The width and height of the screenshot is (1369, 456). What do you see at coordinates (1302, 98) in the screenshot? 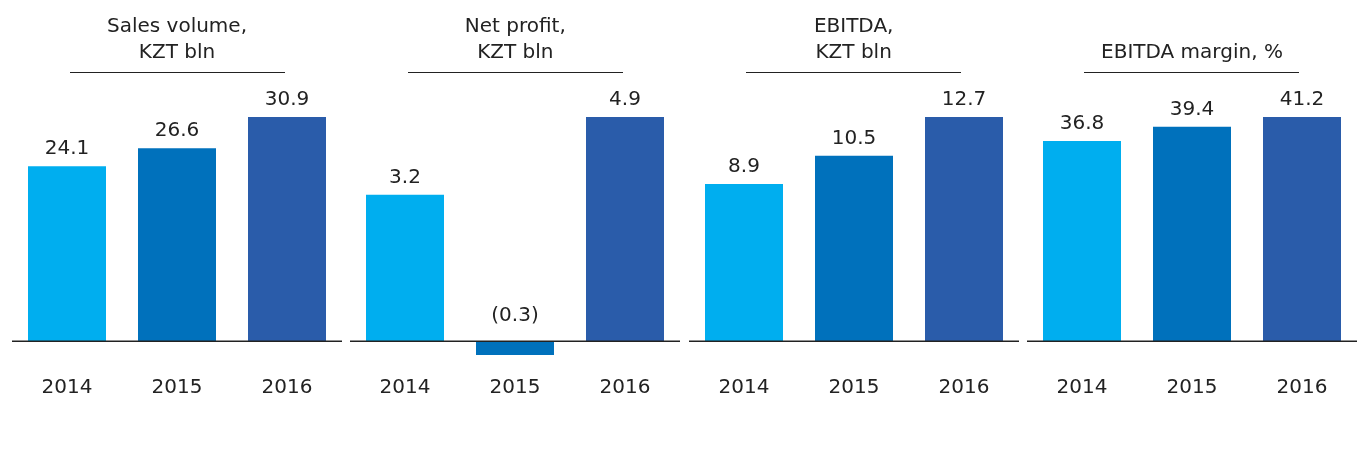
I see `data-label: 41.2` at bounding box center [1302, 98].